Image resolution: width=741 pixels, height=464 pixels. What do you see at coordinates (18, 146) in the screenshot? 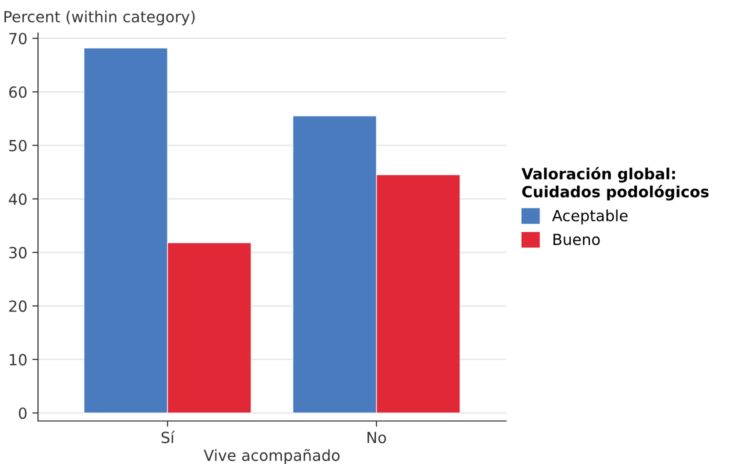
I see `y-tick-label: 50` at bounding box center [18, 146].